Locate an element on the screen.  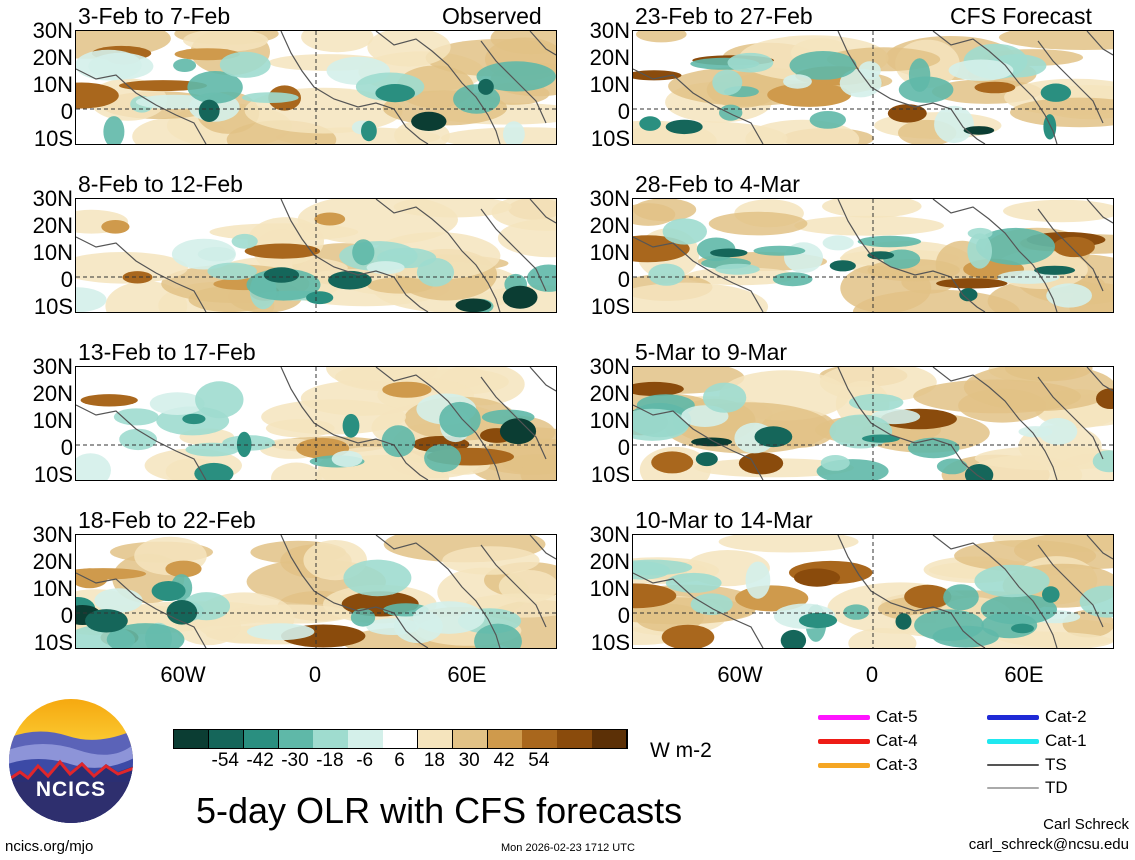
legend-label: TD is located at coordinates (1056, 787).